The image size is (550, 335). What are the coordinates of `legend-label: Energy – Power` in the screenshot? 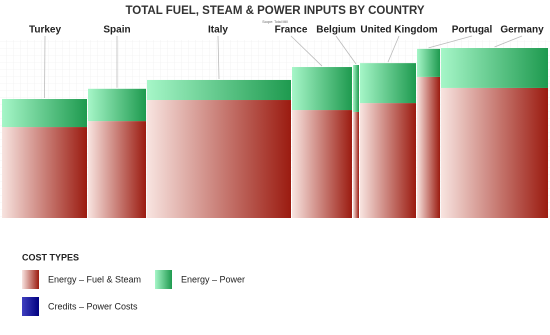 It's located at (213, 279).